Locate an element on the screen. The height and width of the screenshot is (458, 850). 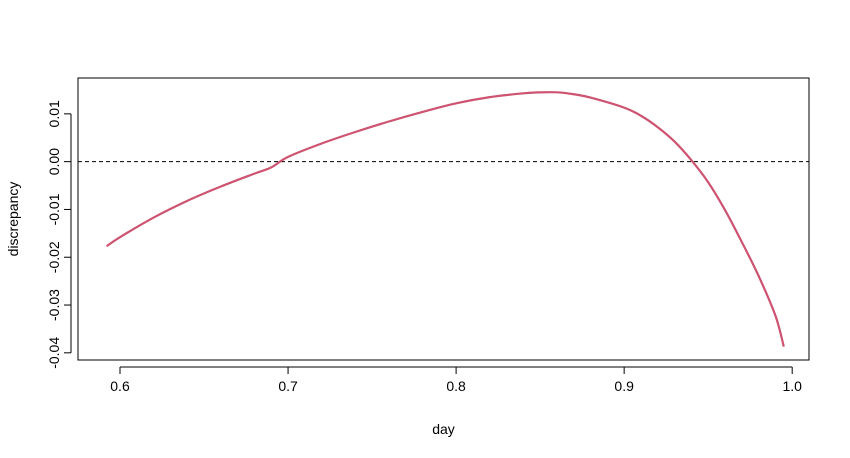
x-tick-label: 0.7 is located at coordinates (288, 386).